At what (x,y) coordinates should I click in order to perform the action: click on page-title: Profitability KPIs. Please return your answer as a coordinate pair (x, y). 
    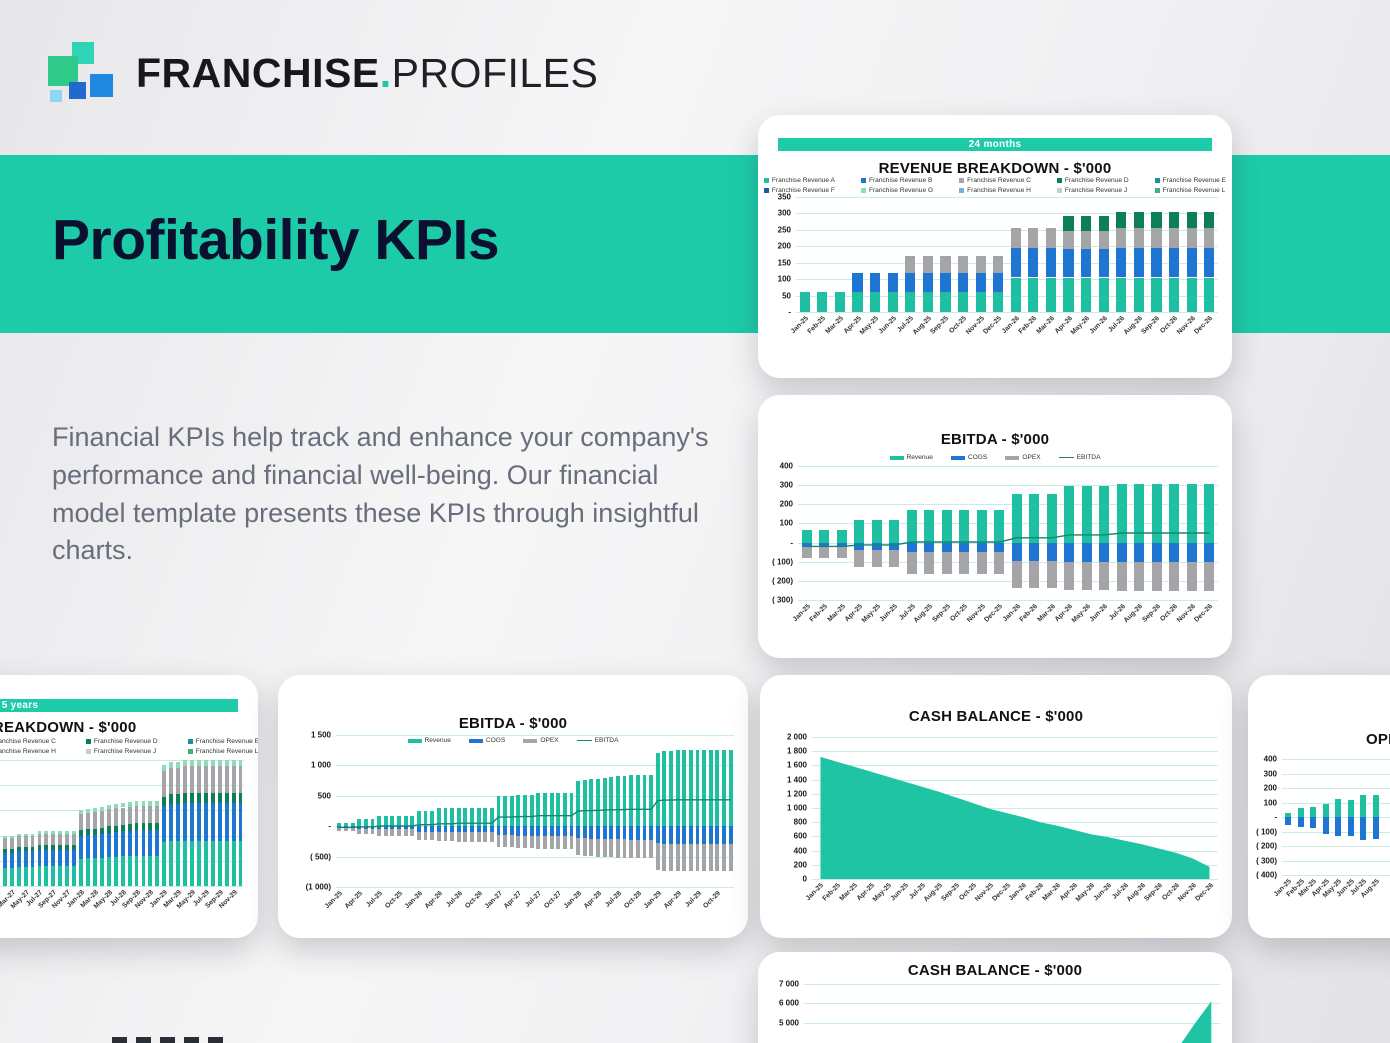
    Looking at the image, I should click on (276, 240).